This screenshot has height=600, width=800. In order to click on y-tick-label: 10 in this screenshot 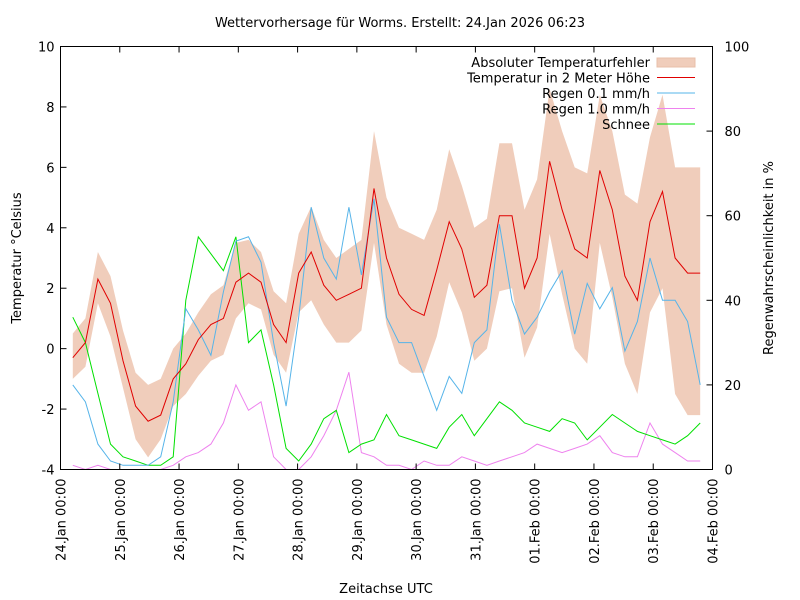, I will do `click(46, 48)`.